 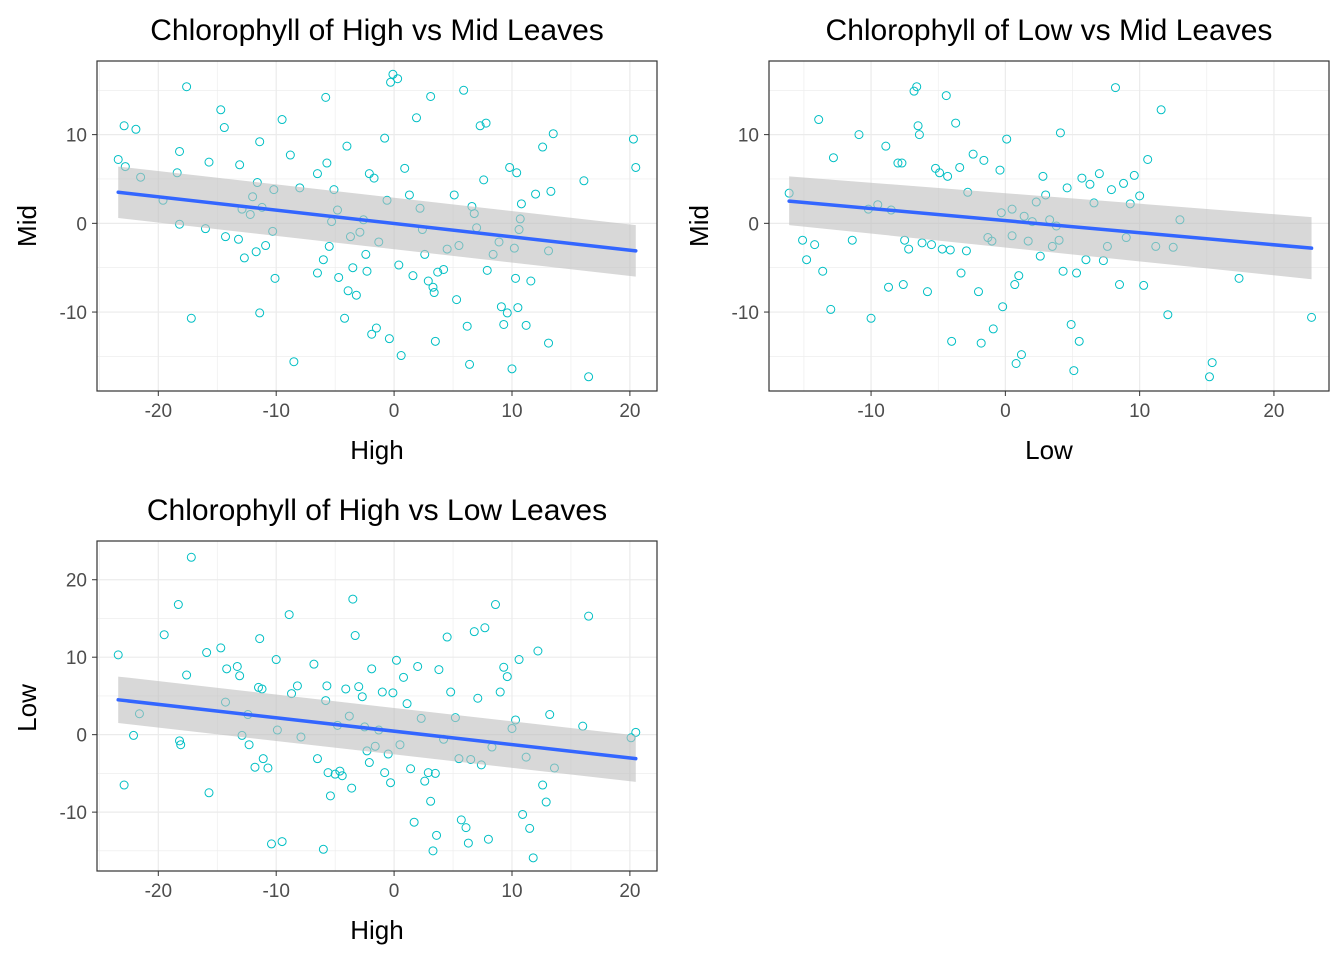 I want to click on y-axis-label: Low, so click(x=27, y=708).